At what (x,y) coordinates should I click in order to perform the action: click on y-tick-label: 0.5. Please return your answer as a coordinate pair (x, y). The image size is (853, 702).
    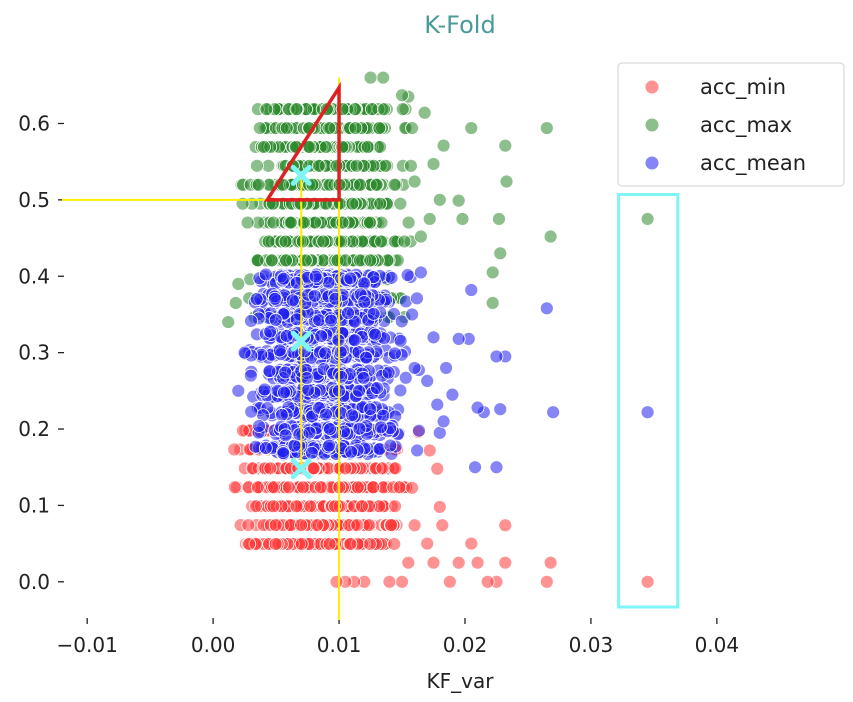
    Looking at the image, I should click on (34, 200).